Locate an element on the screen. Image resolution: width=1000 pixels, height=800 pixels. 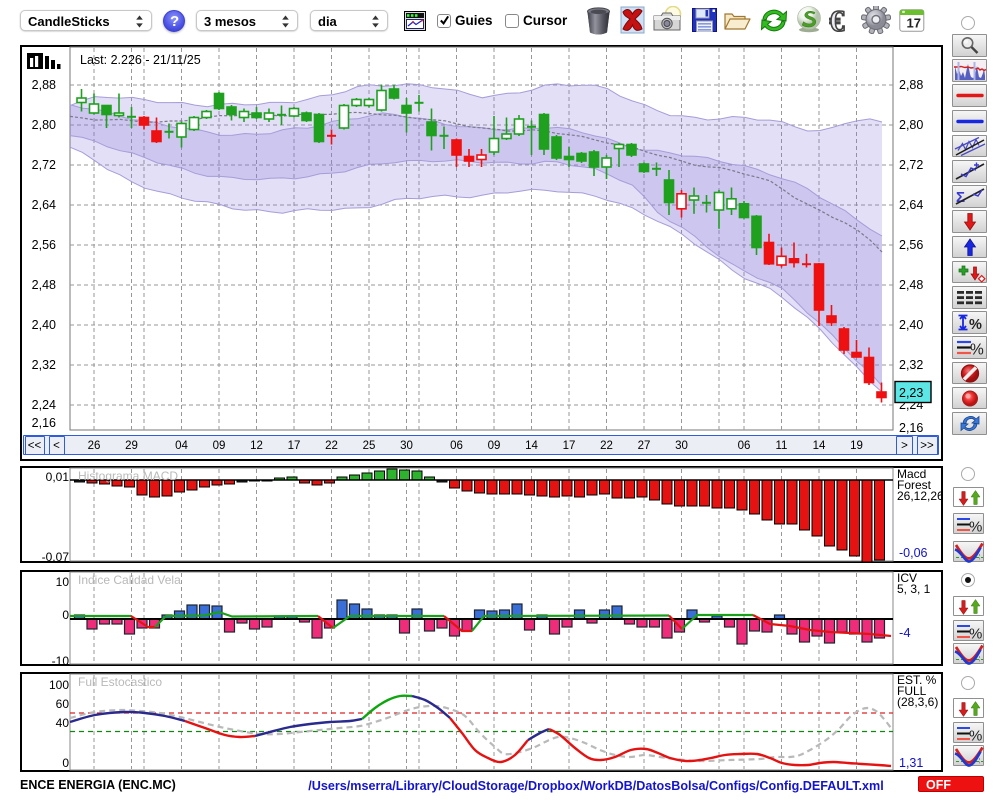
svg-text: Macd is located at coordinates (911, 474).